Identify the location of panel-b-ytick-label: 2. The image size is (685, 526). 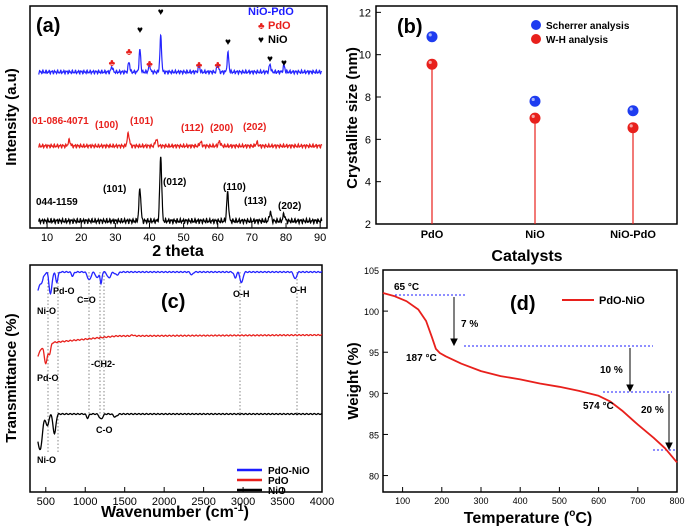
(368, 225).